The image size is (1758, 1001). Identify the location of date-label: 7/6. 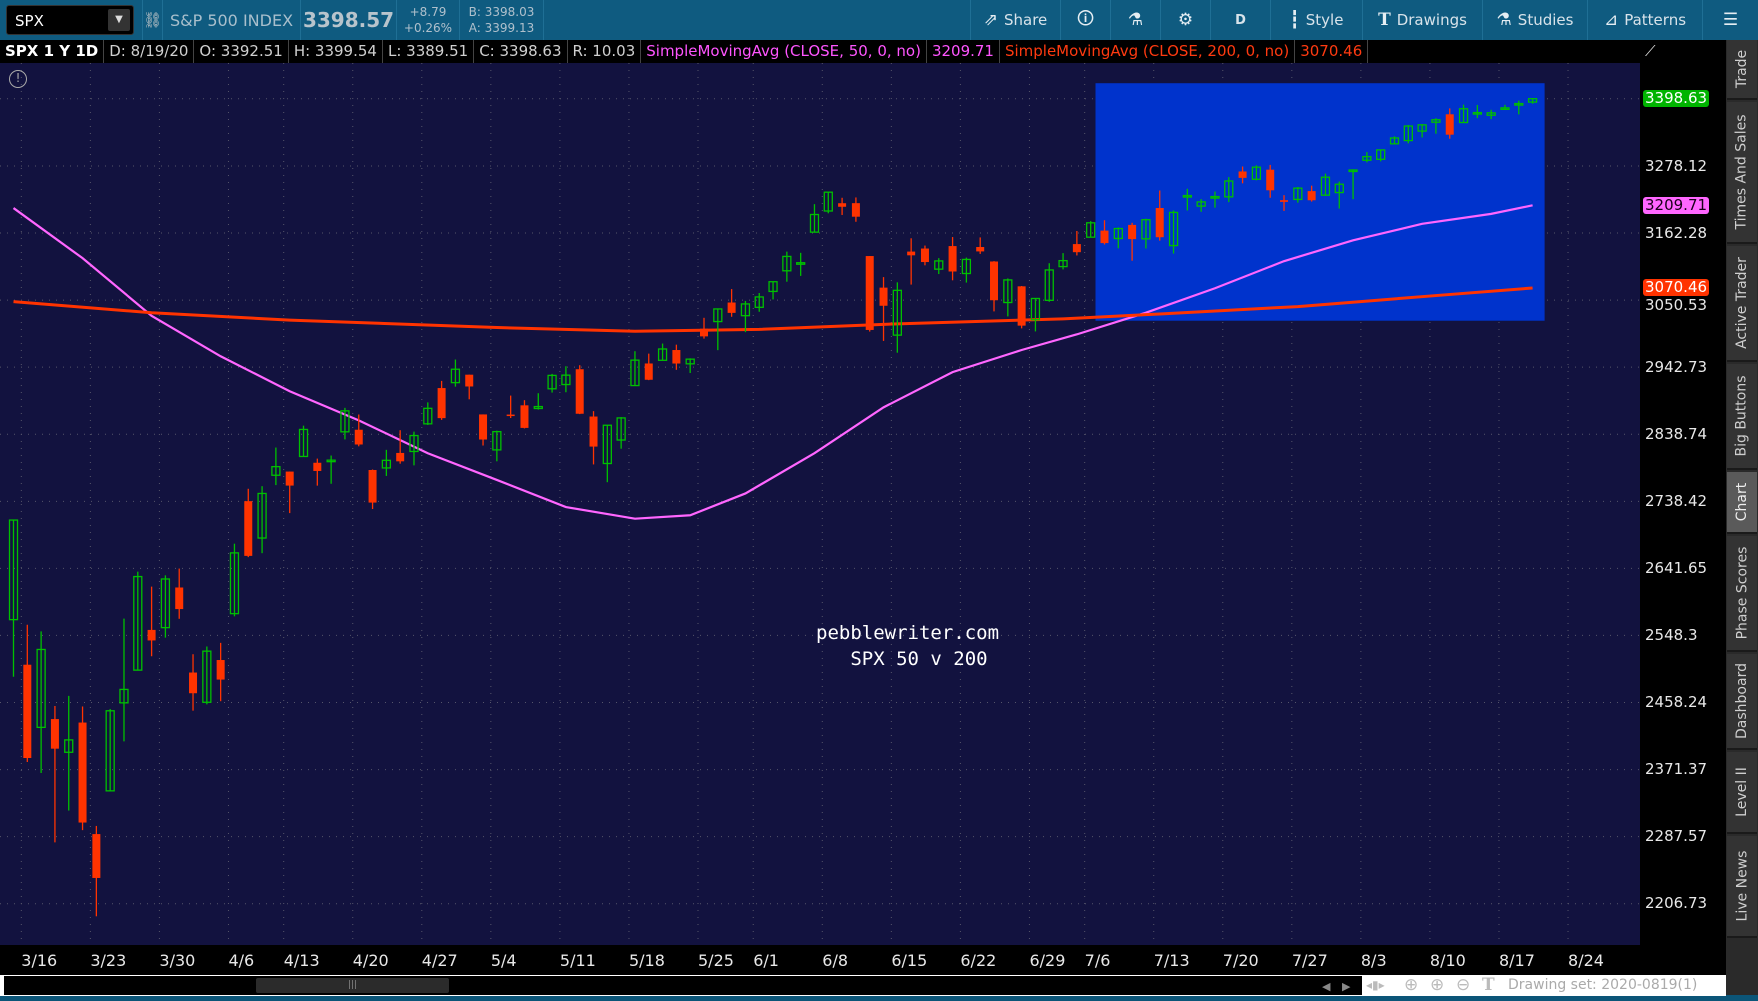
(1097, 960).